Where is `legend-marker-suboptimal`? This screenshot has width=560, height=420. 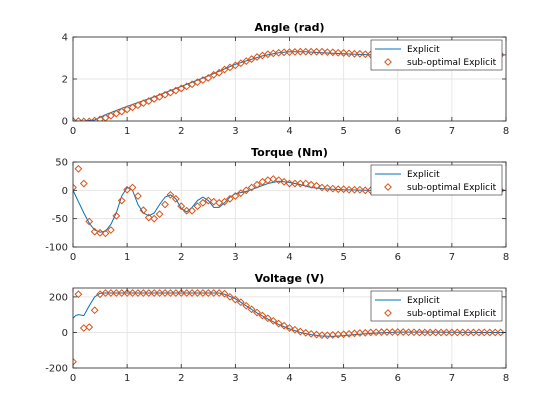
legend-marker-suboptimal is located at coordinates (388, 62).